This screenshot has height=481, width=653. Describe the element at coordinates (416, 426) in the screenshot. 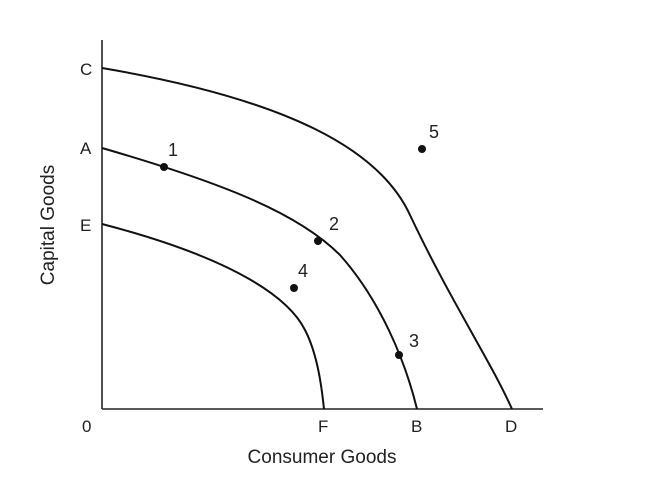

I see `x-label-b: B` at that location.